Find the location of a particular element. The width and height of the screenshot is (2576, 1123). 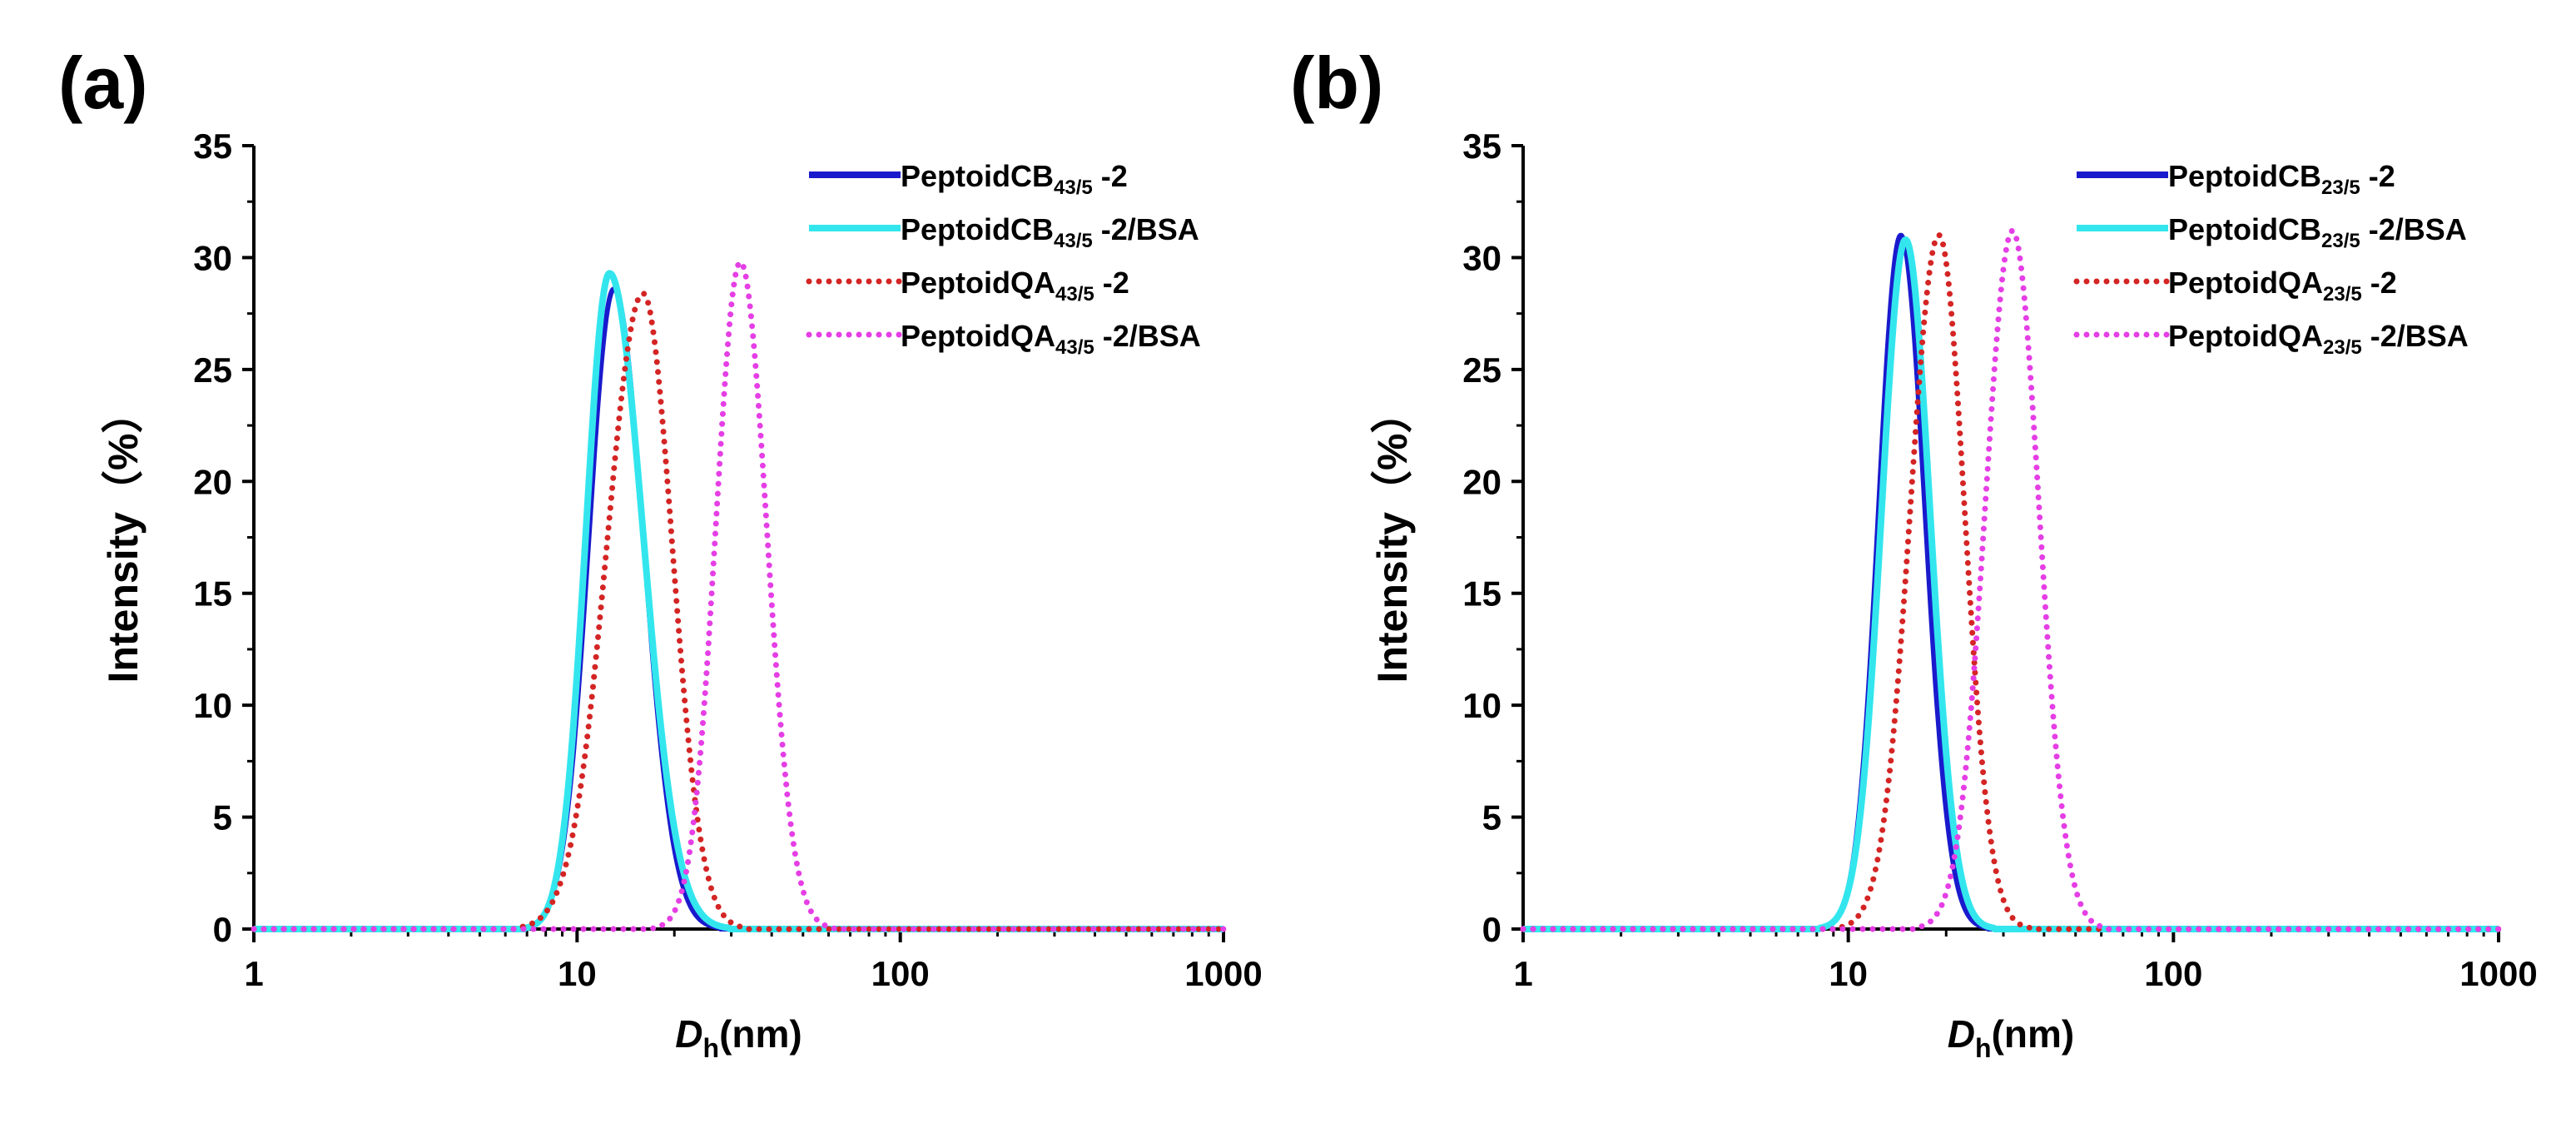

legend-label-1: PeptoidCB43/5 -2 is located at coordinates (1014, 179).